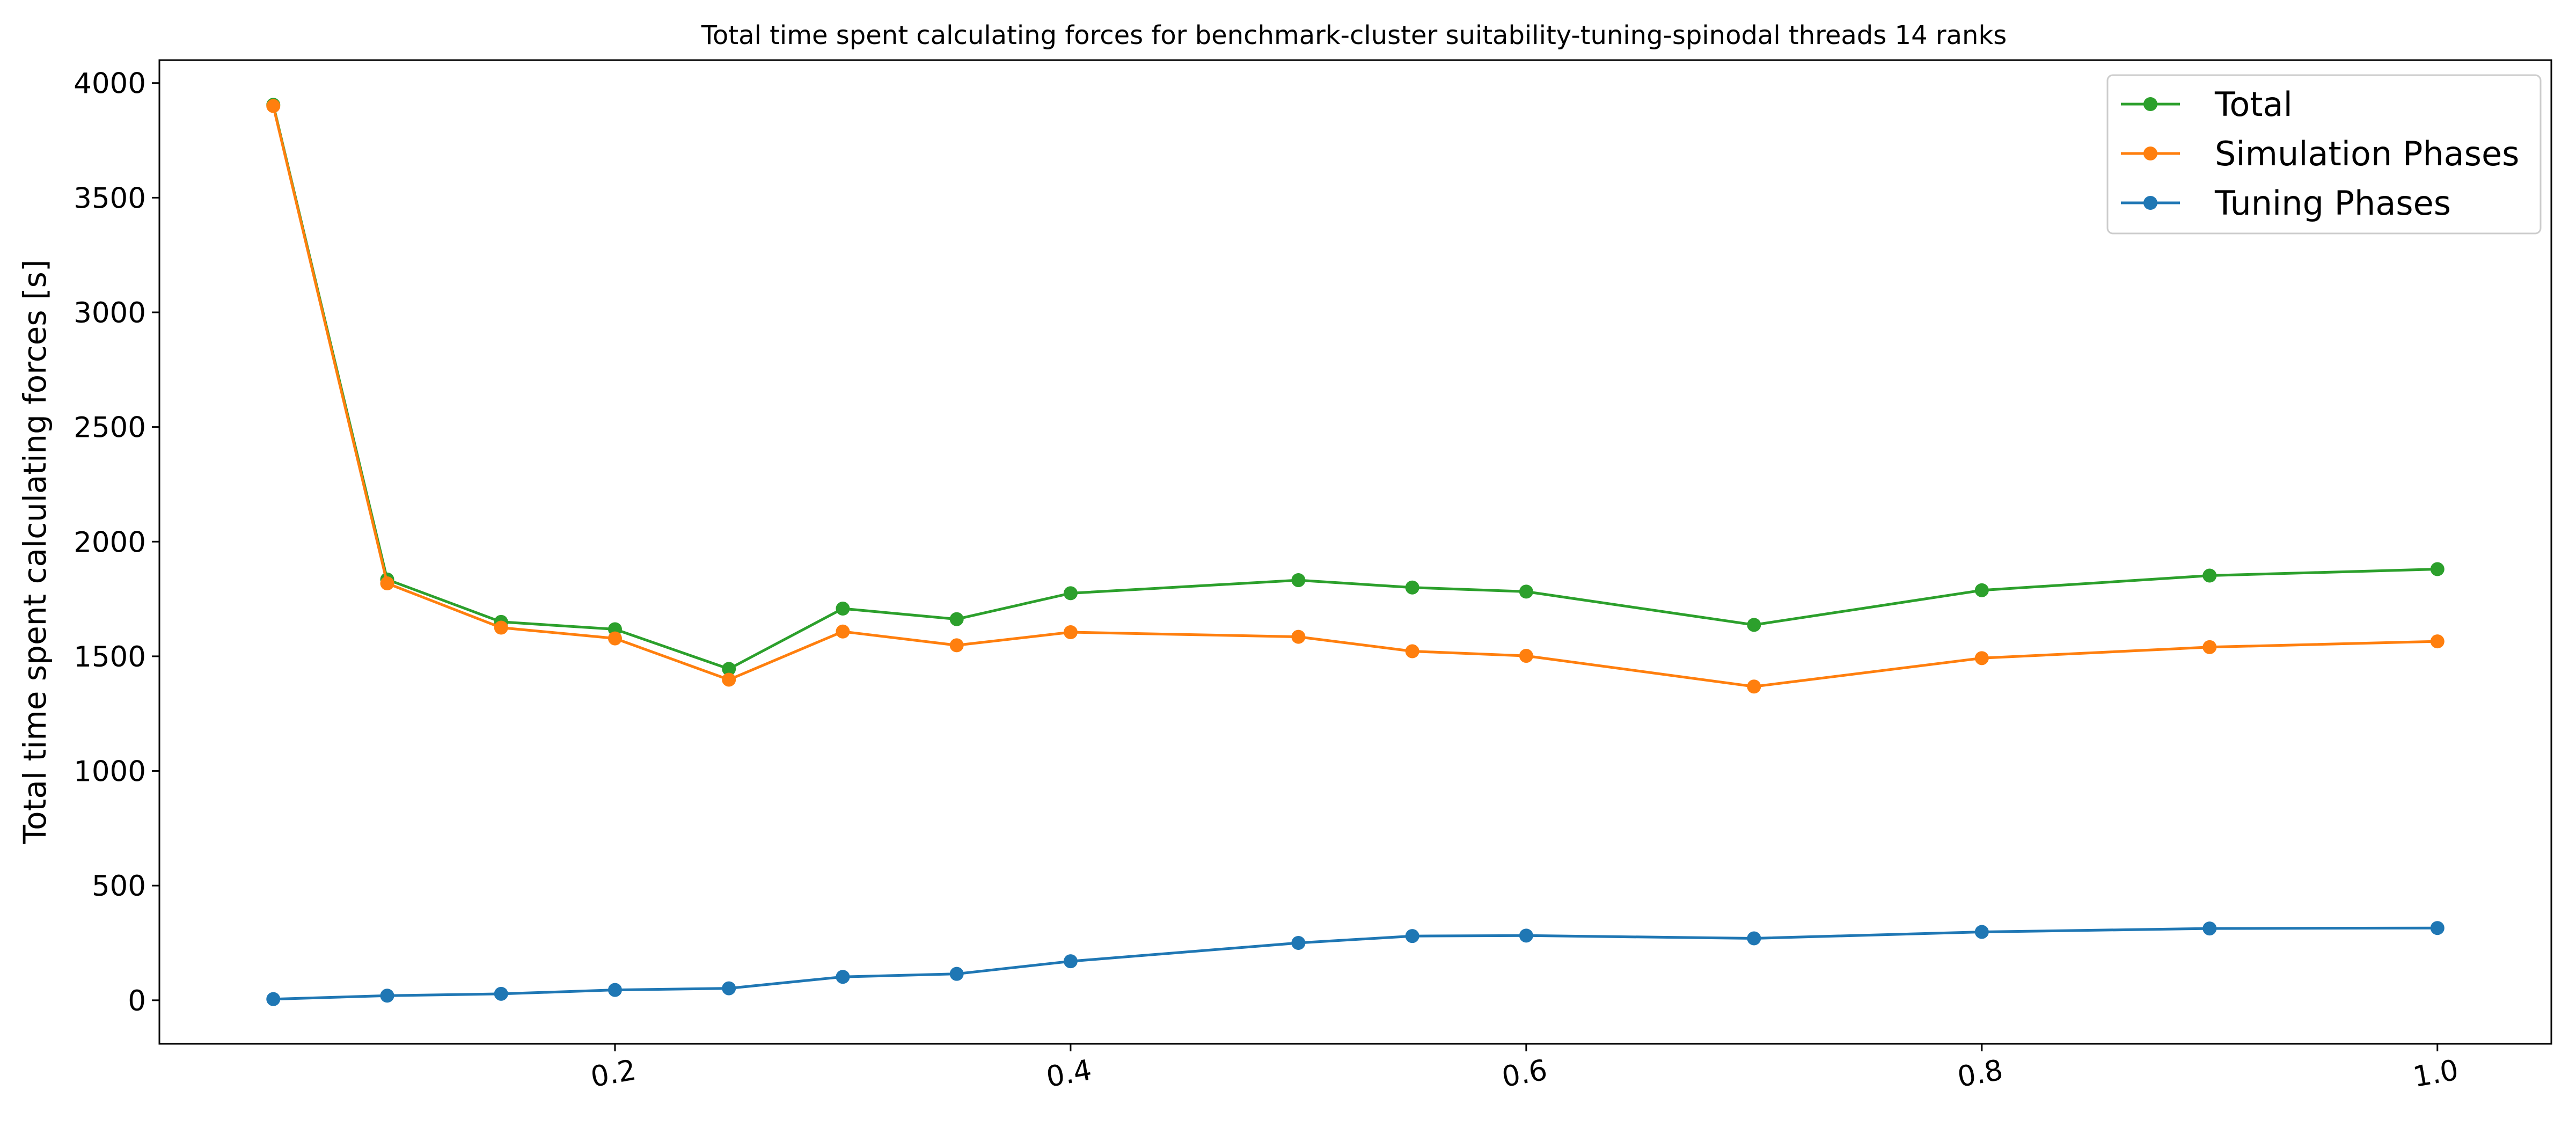 Image resolution: width=2576 pixels, height=1127 pixels. What do you see at coordinates (110, 428) in the screenshot?
I see `y-tick-label: 2500` at bounding box center [110, 428].